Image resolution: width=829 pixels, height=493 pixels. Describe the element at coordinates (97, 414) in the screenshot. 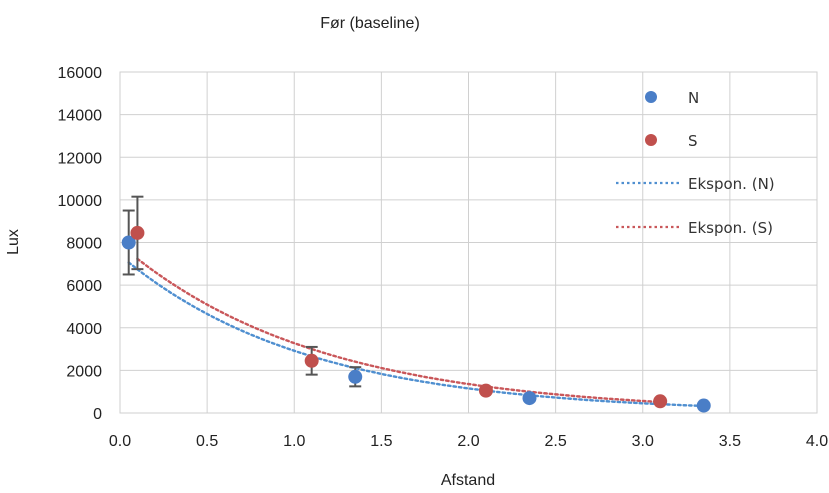

I see `y-tick-label: 0` at that location.